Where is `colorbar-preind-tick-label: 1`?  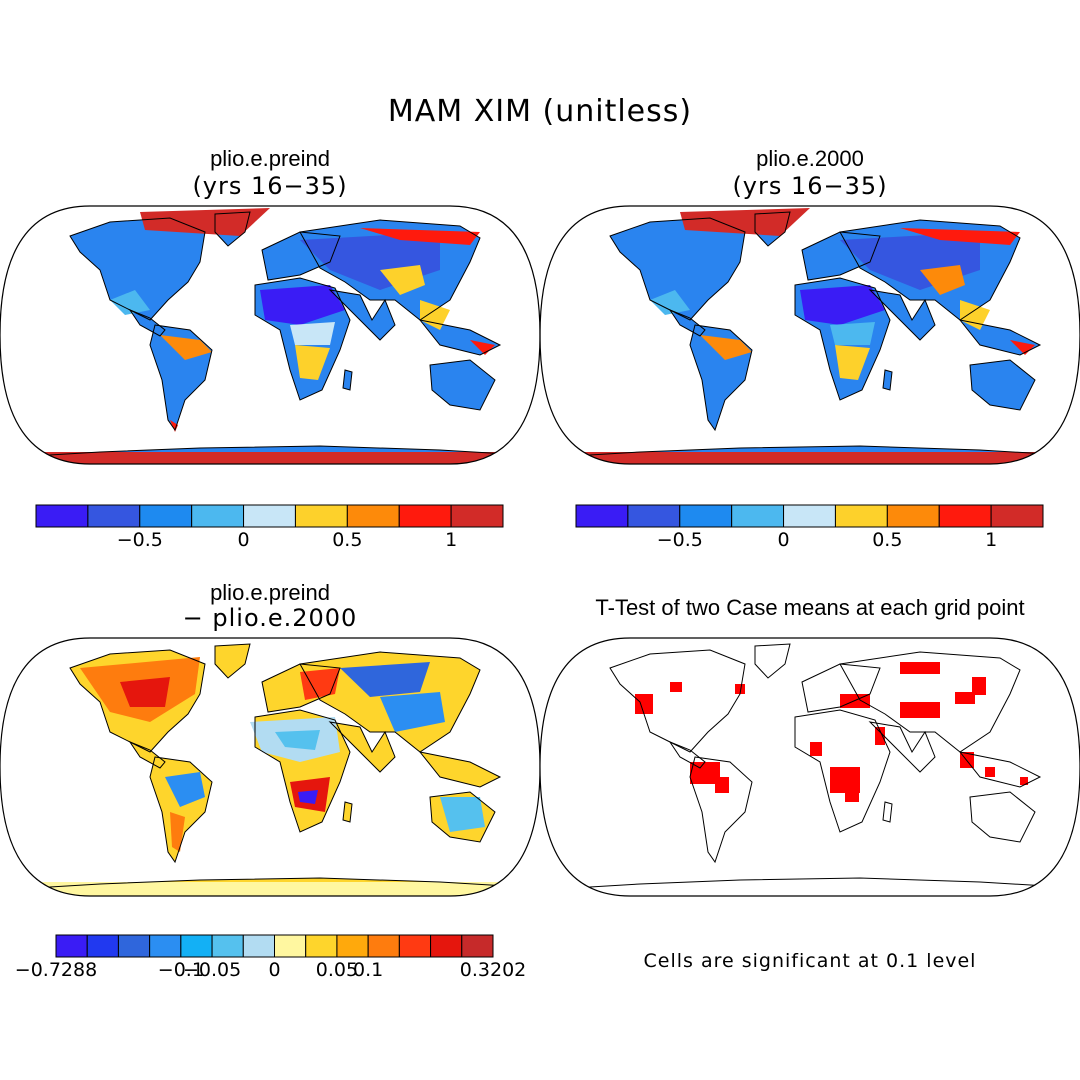 colorbar-preind-tick-label: 1 is located at coordinates (451, 540).